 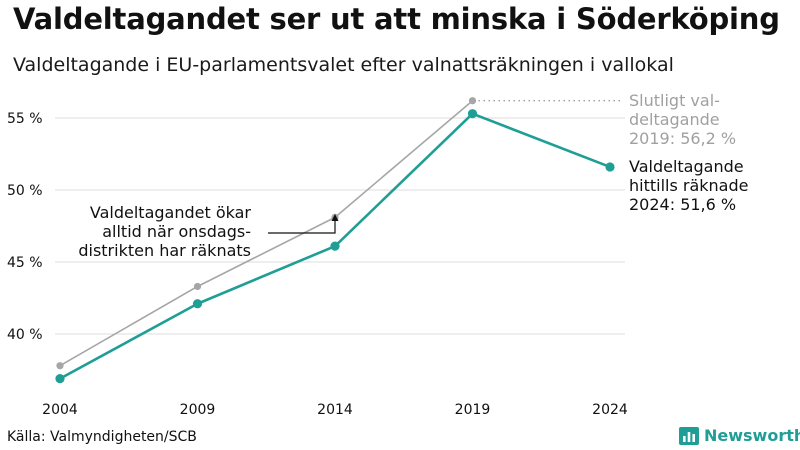 What do you see at coordinates (674, 119) in the screenshot?
I see `final-turnout-label: deltagande` at bounding box center [674, 119].